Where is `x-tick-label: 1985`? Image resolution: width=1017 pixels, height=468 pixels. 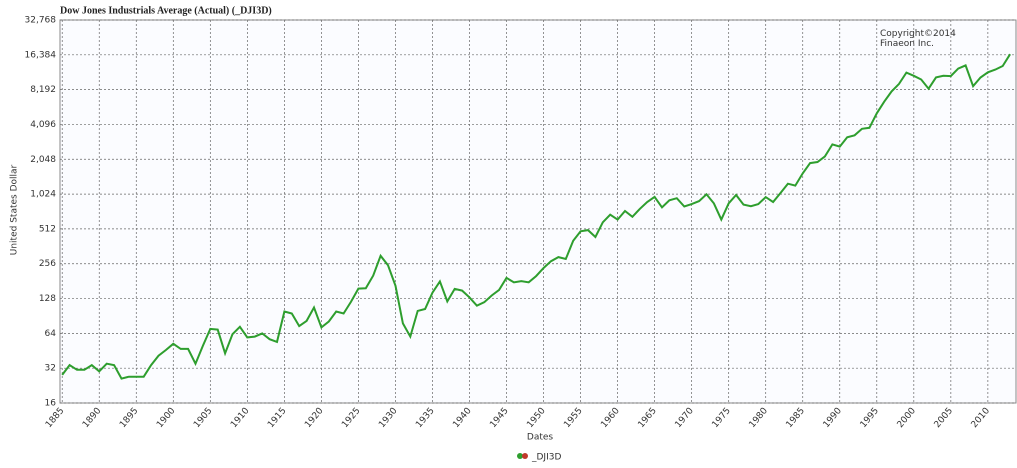 x-tick-label: 1985 is located at coordinates (796, 418).